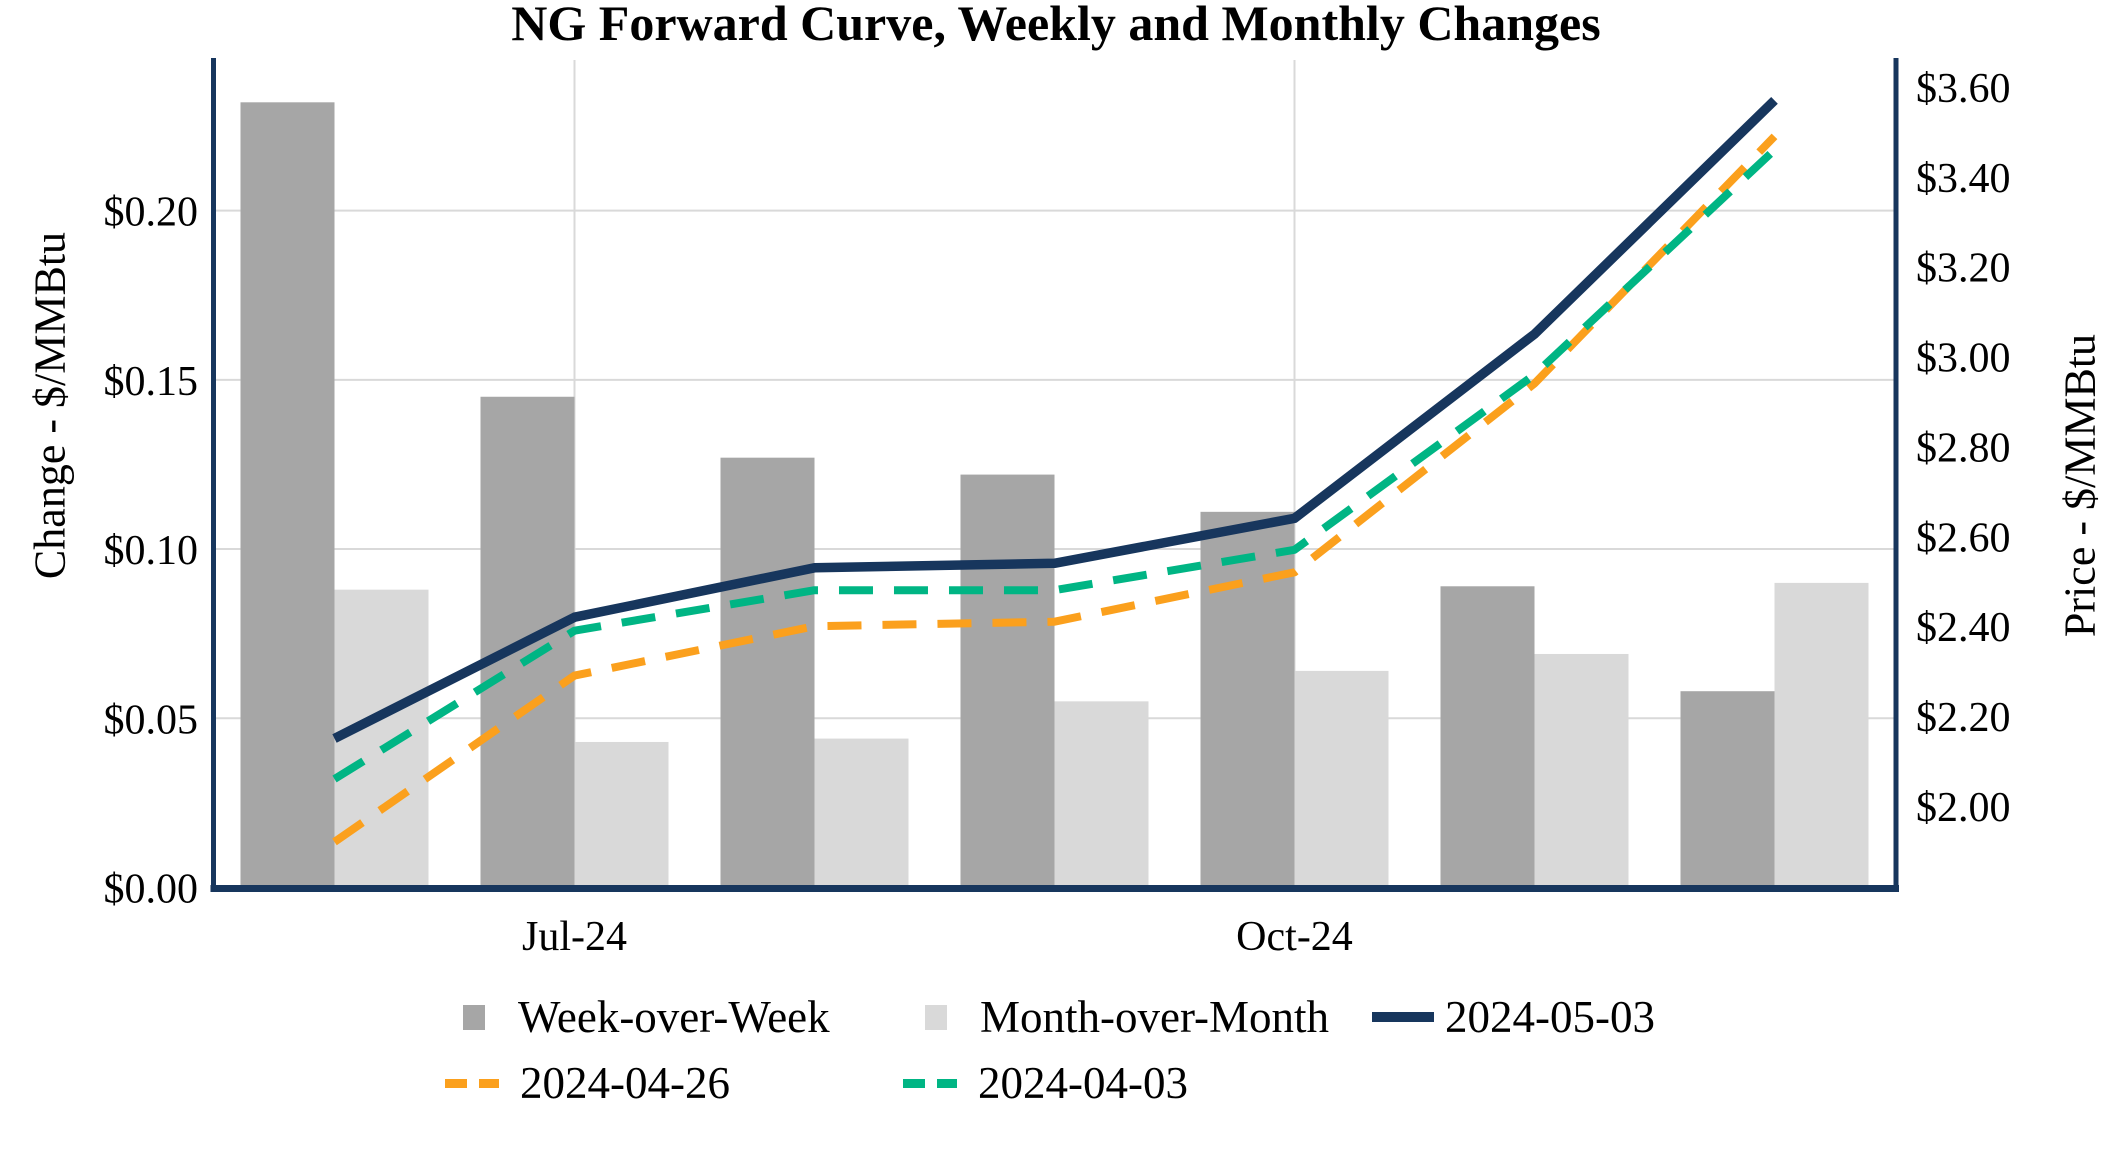  What do you see at coordinates (1963, 448) in the screenshot?
I see `right-axis-tick-label: $2.80` at bounding box center [1963, 448].